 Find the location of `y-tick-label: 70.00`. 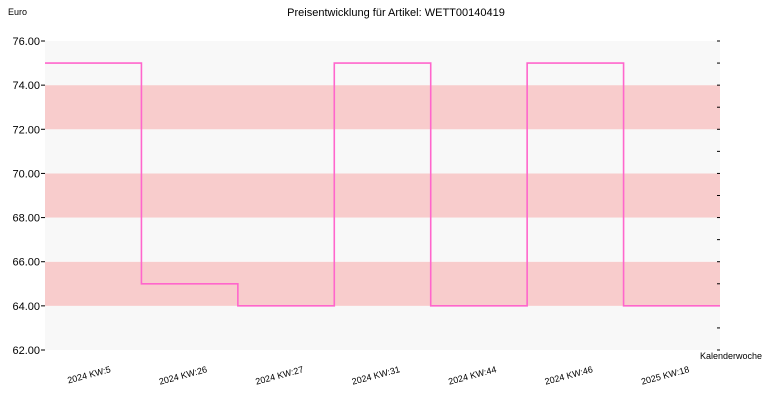

y-tick-label: 70.00 is located at coordinates (26, 174).